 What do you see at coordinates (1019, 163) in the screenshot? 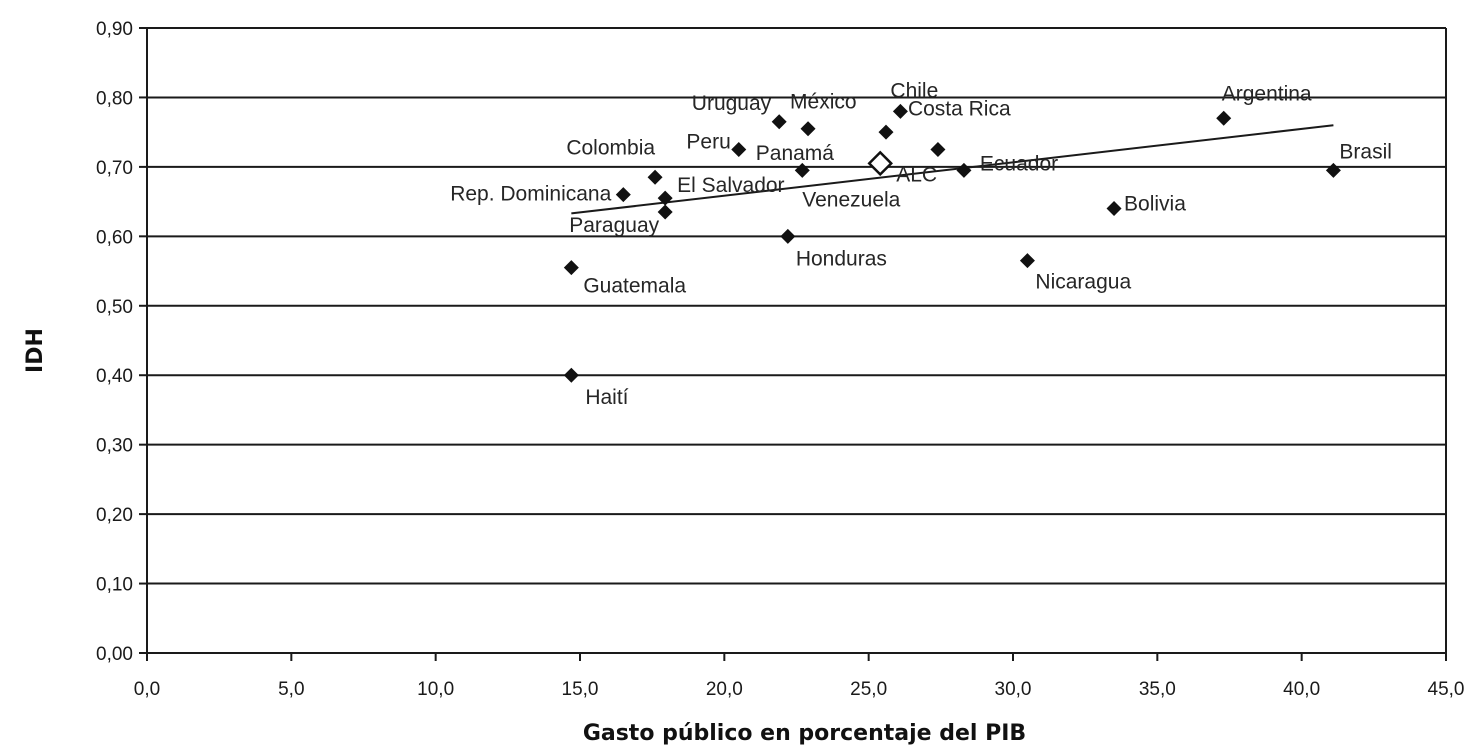
I see `point-label: Ecuador` at bounding box center [1019, 163].